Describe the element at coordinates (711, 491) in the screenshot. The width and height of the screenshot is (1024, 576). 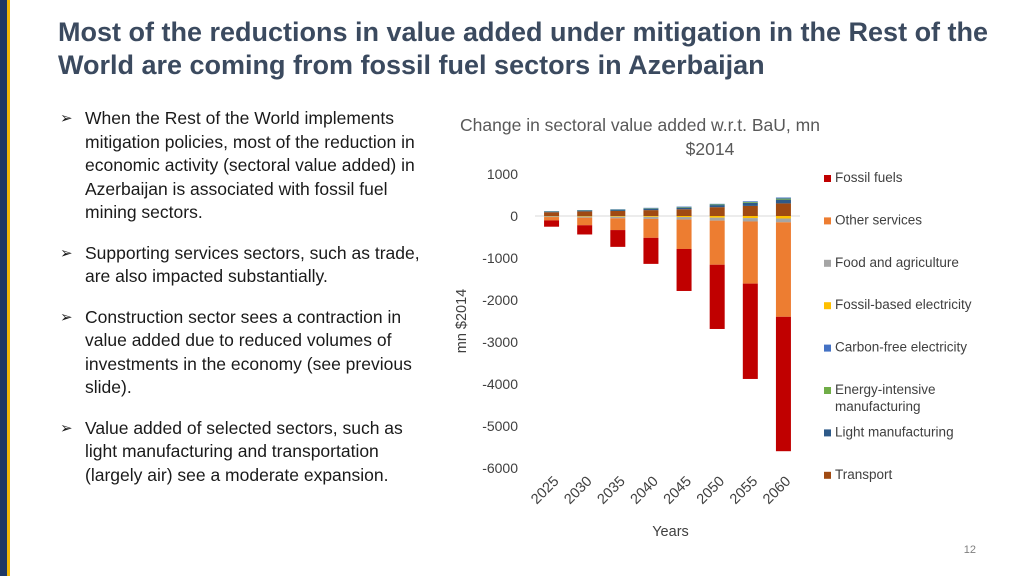
I see `x-tick-label: 2050` at that location.